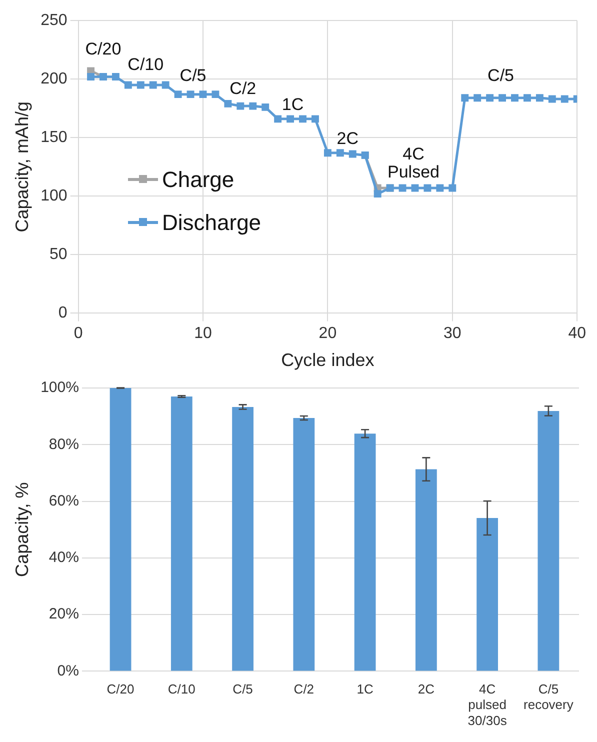 This screenshot has width=597, height=742. Describe the element at coordinates (59, 387) in the screenshot. I see `y-tick-label: 100%` at that location.